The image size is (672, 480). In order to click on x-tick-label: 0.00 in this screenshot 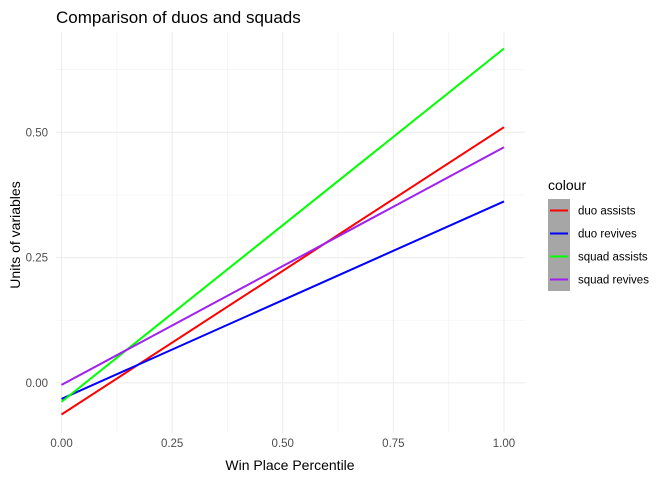, I will do `click(61, 444)`.